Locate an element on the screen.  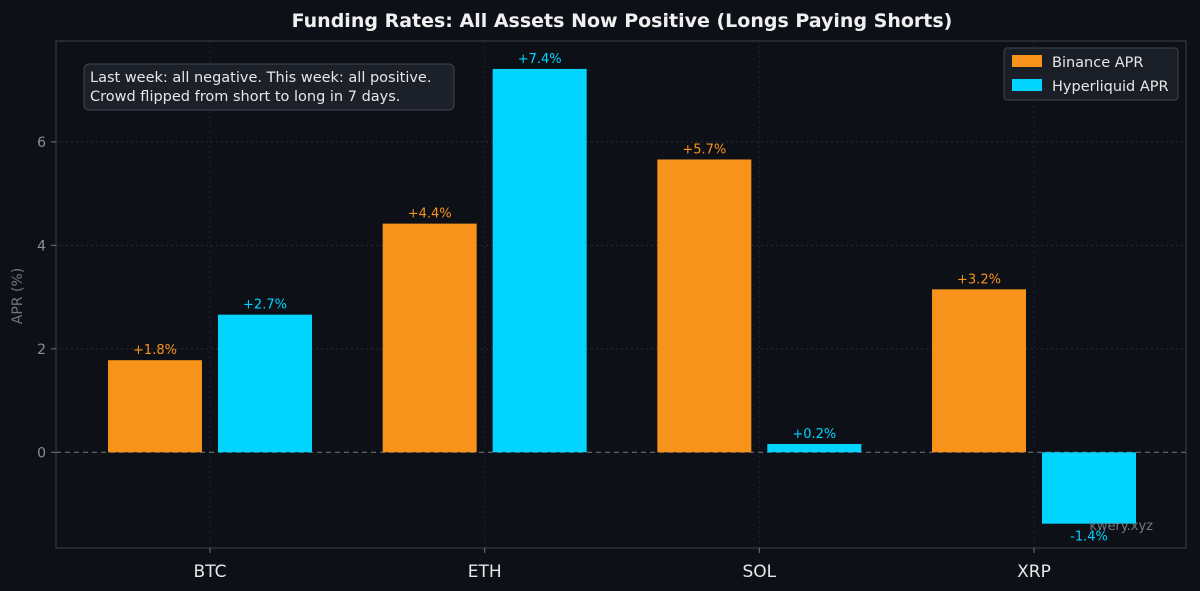
x-tick-label: XRP is located at coordinates (1034, 572).